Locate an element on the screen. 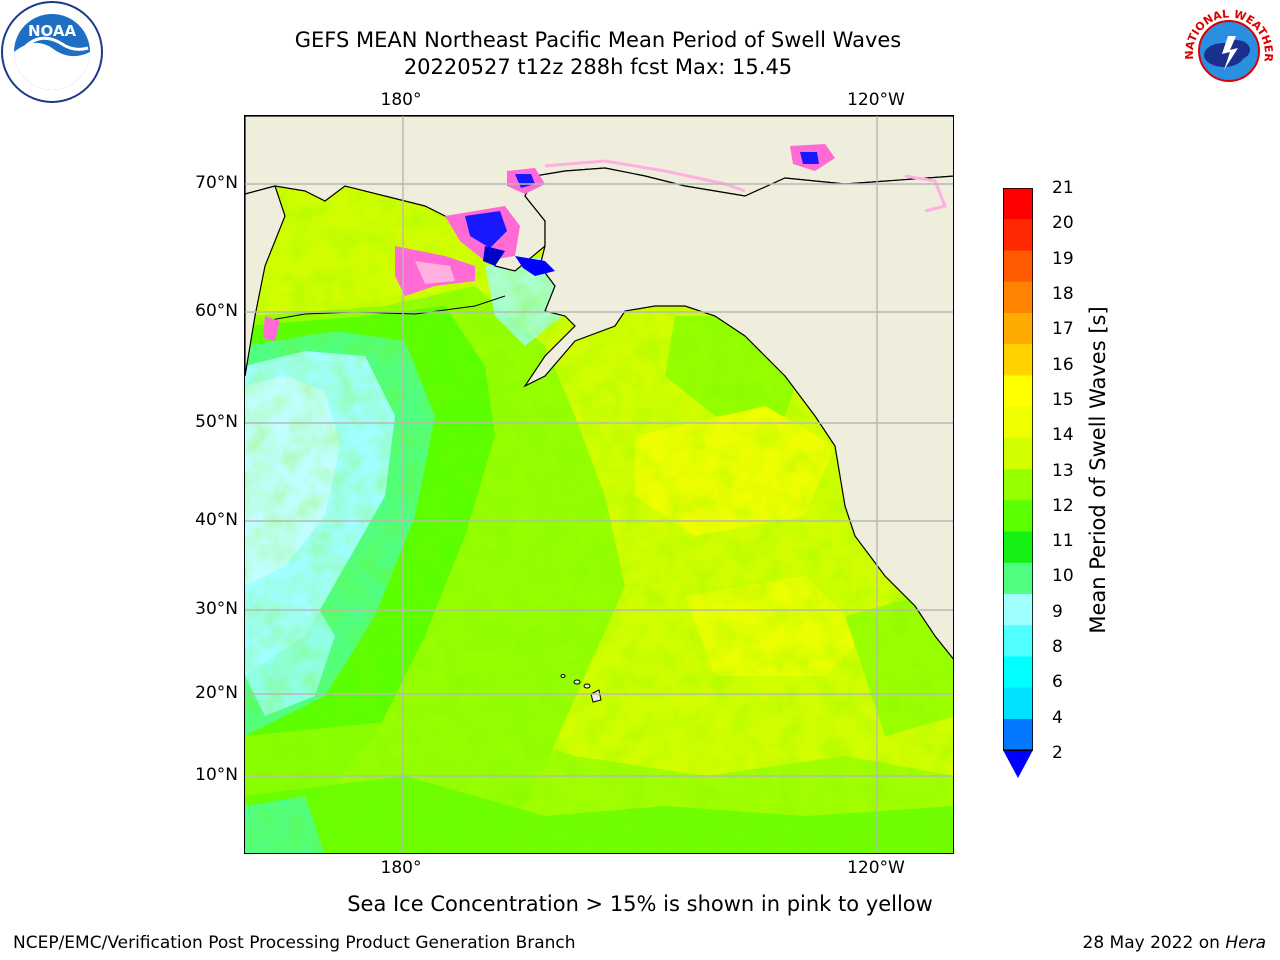 The height and width of the screenshot is (960, 1280). colorbar-tick-label: 12 is located at coordinates (1063, 505).